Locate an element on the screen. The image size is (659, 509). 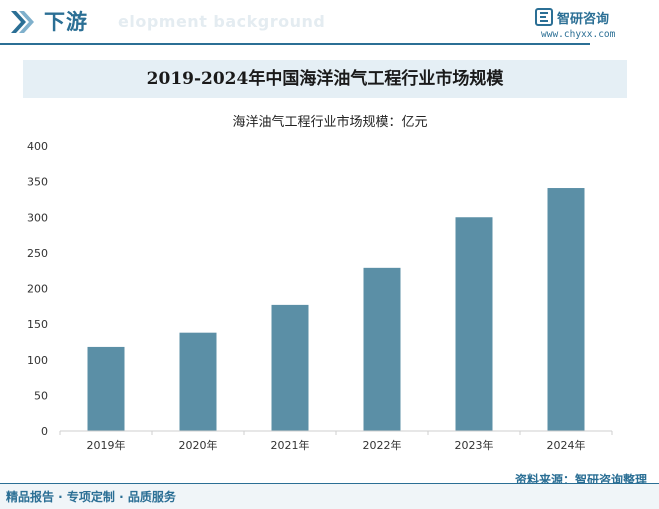
header-bar: 下游 elopment background is located at coordinates (329, 22).